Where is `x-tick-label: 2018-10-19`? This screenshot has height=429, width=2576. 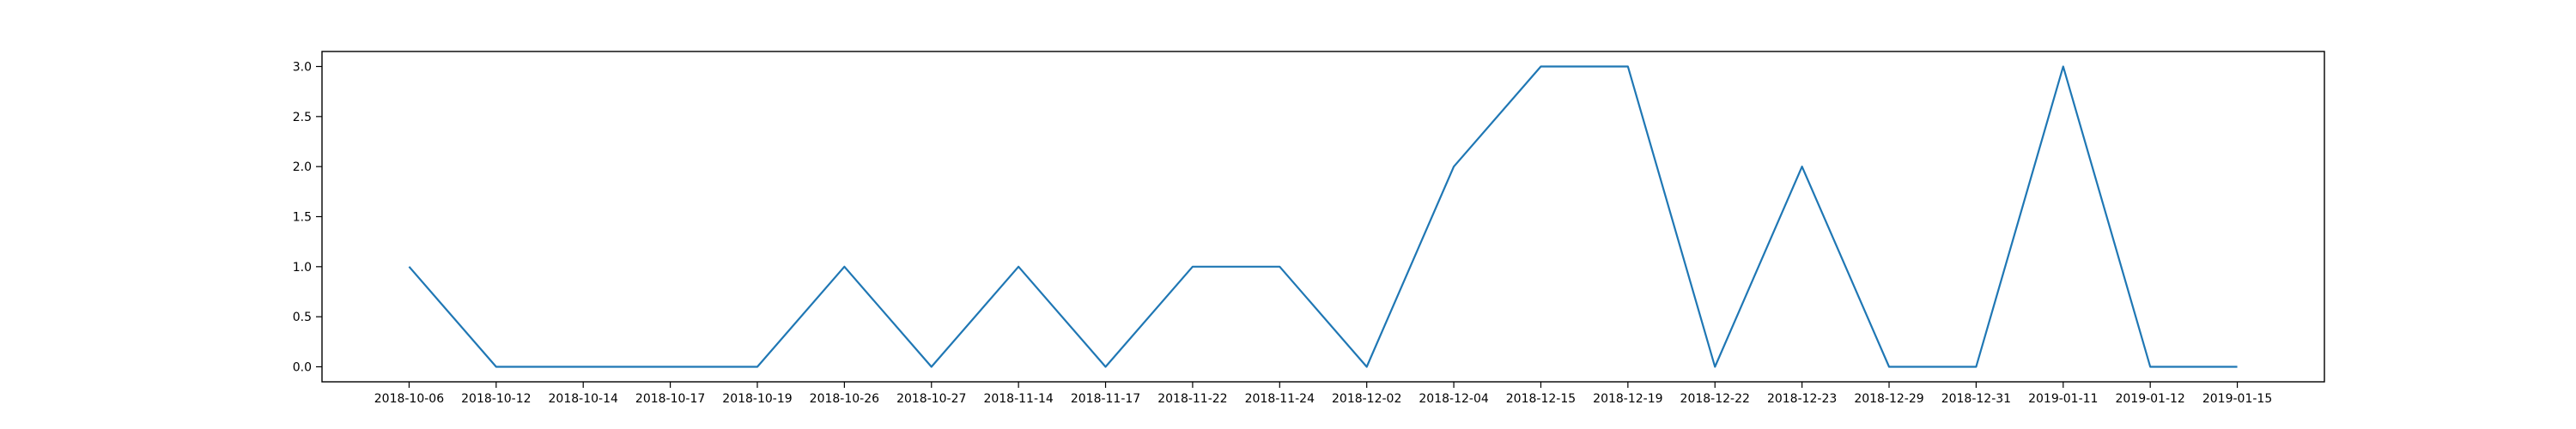 x-tick-label: 2018-10-19 is located at coordinates (757, 399).